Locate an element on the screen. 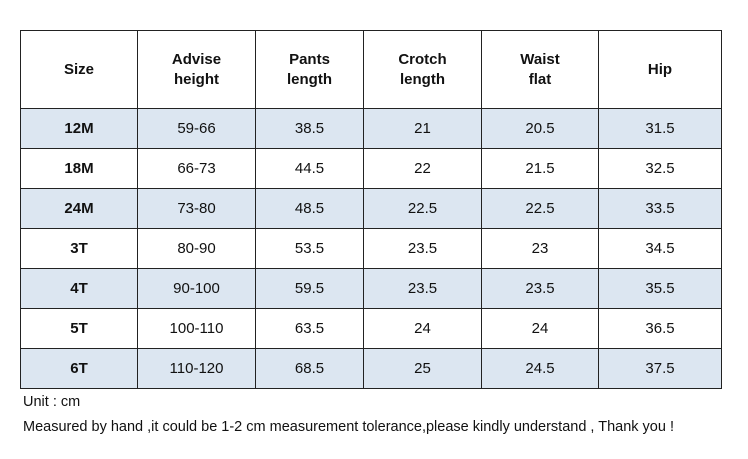 This screenshot has height=459, width=748. size-cell: 12M is located at coordinates (79, 128).